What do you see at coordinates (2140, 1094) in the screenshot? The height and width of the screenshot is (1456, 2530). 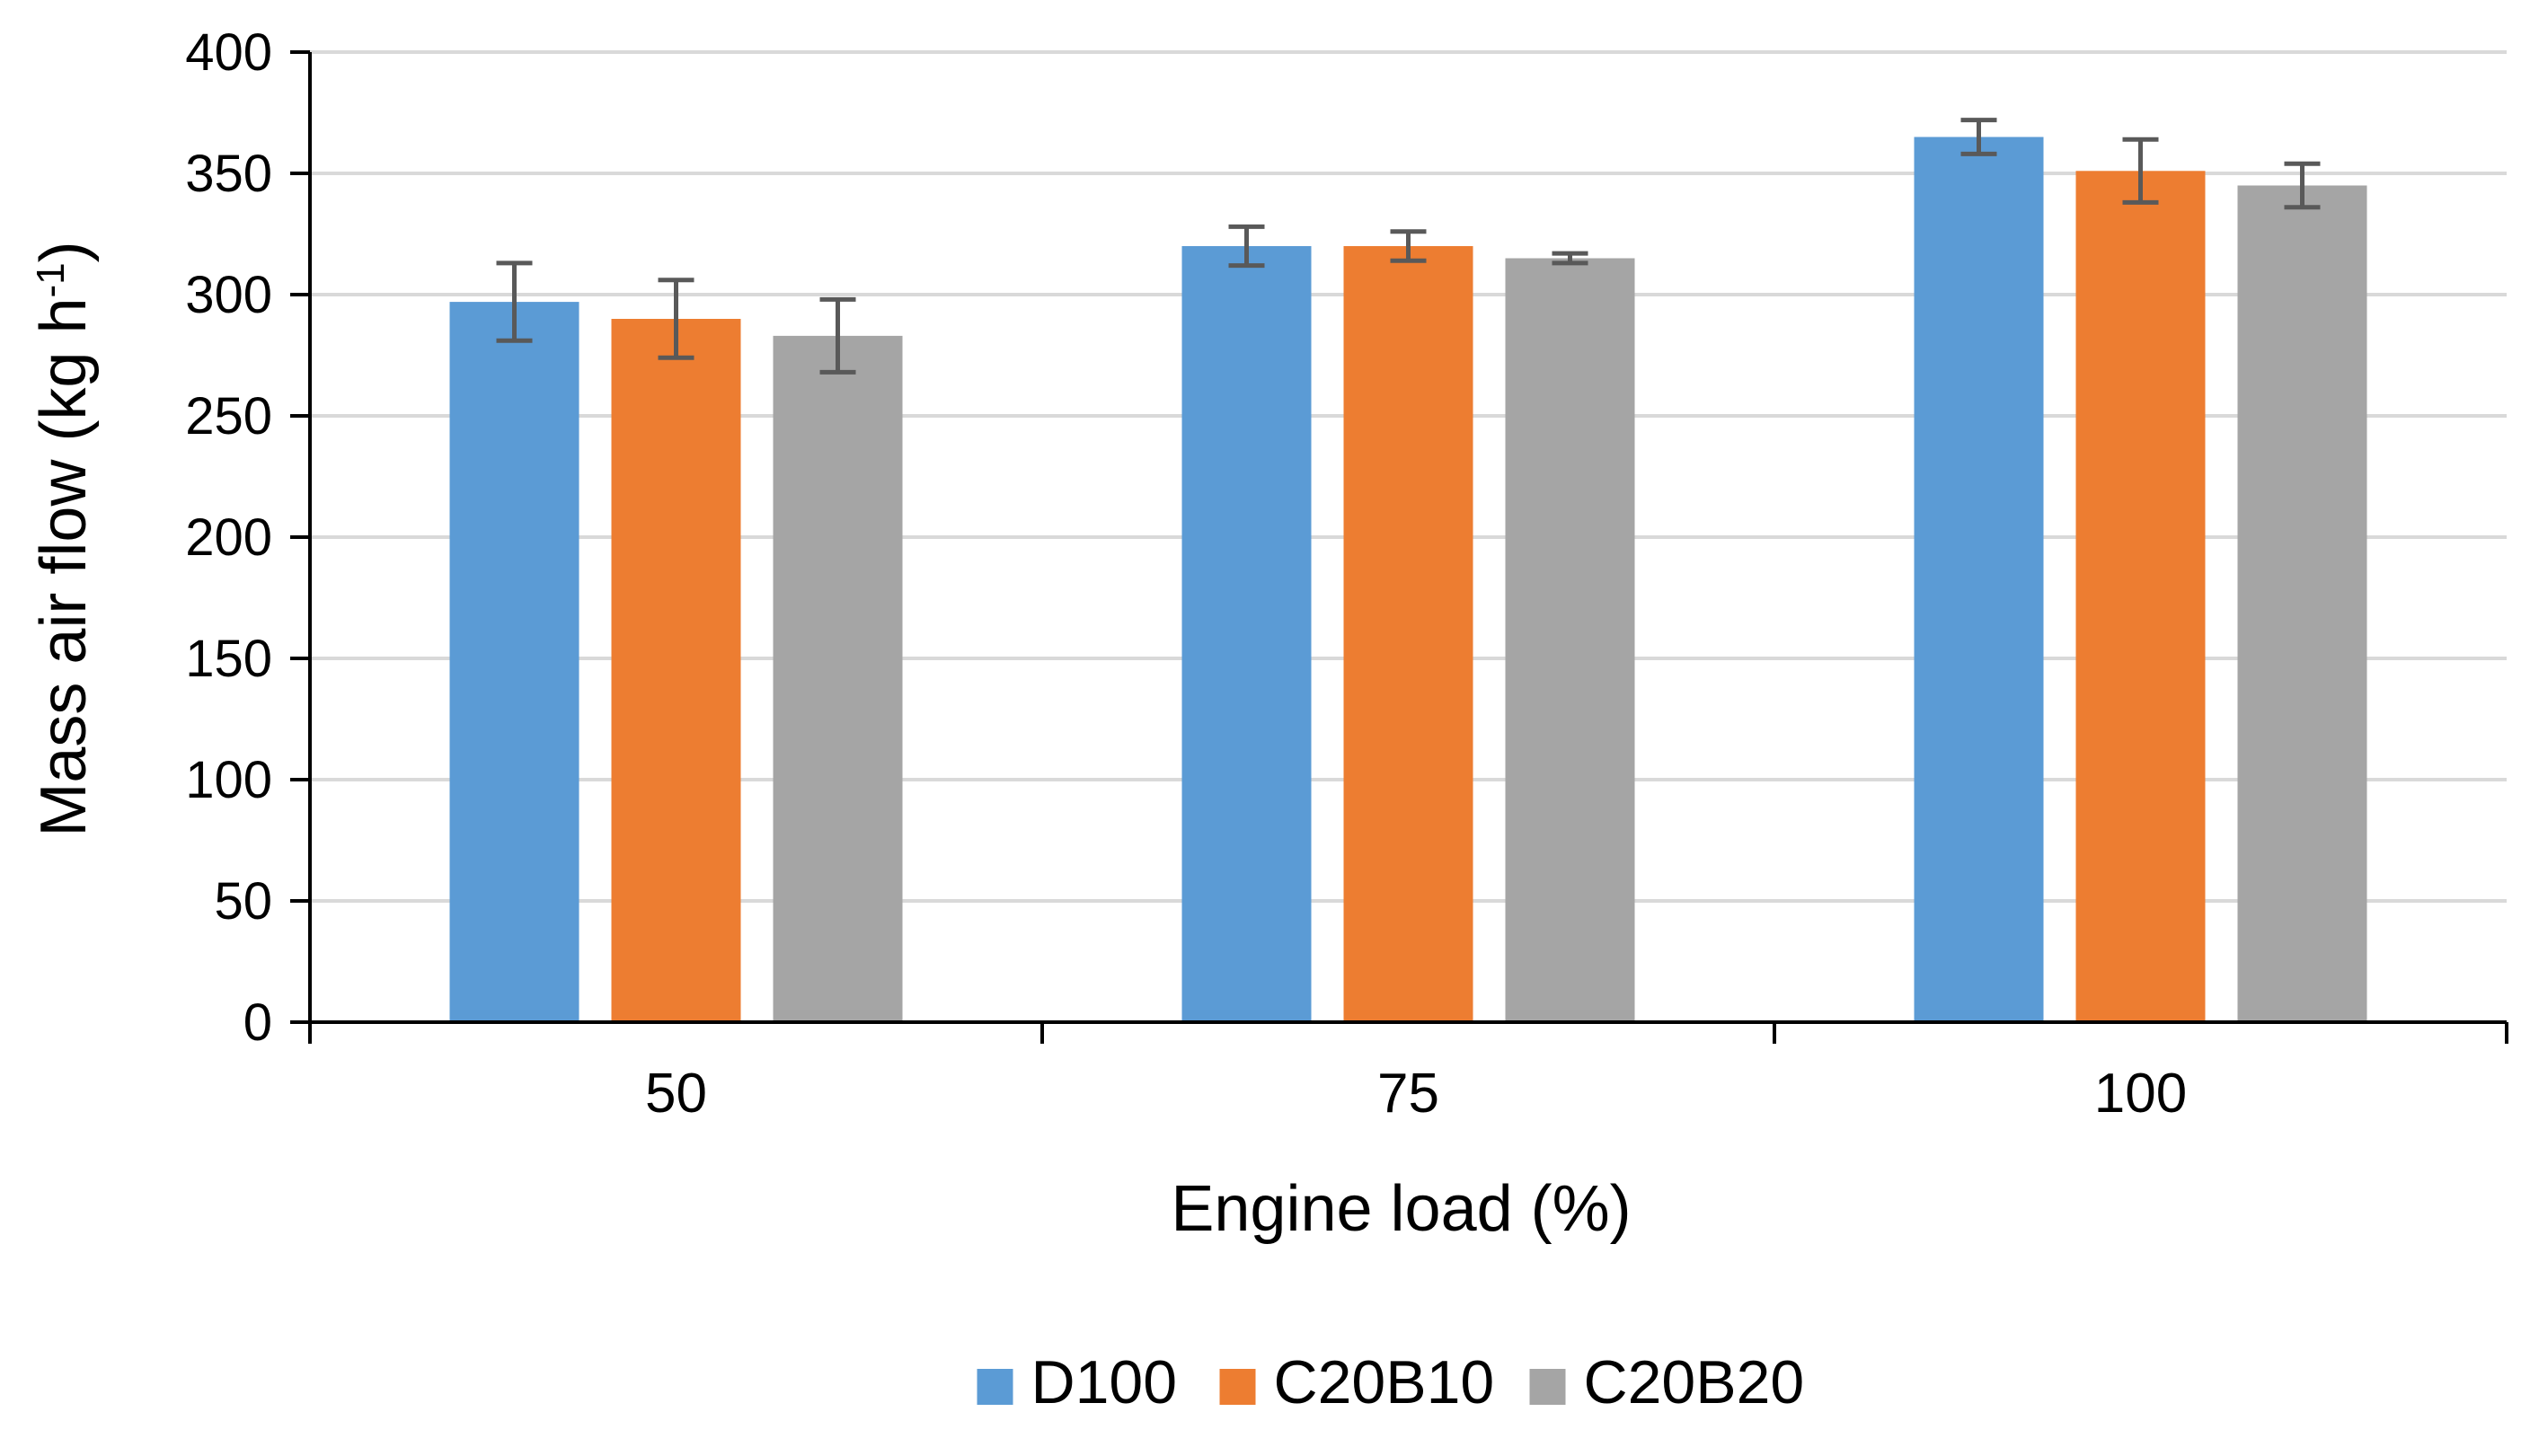 I see `x-tick-label: 100` at bounding box center [2140, 1094].